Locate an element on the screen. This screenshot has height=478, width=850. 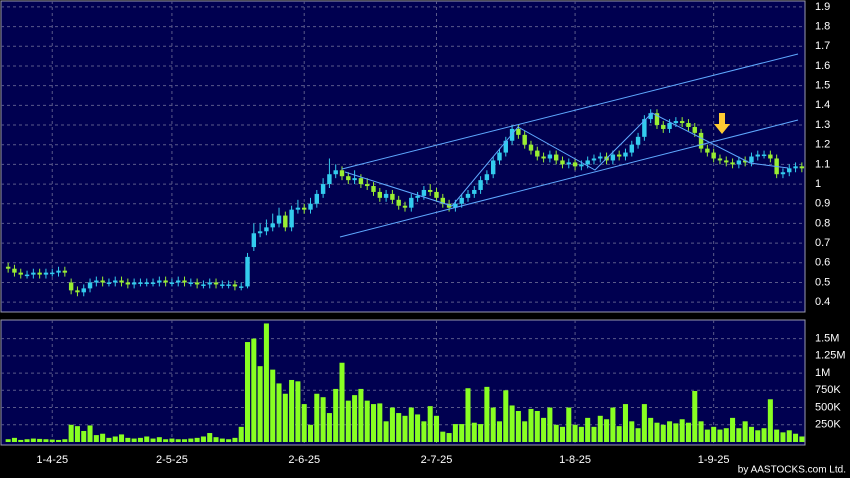
volume-tick-label: 500K is located at coordinates (828, 407).